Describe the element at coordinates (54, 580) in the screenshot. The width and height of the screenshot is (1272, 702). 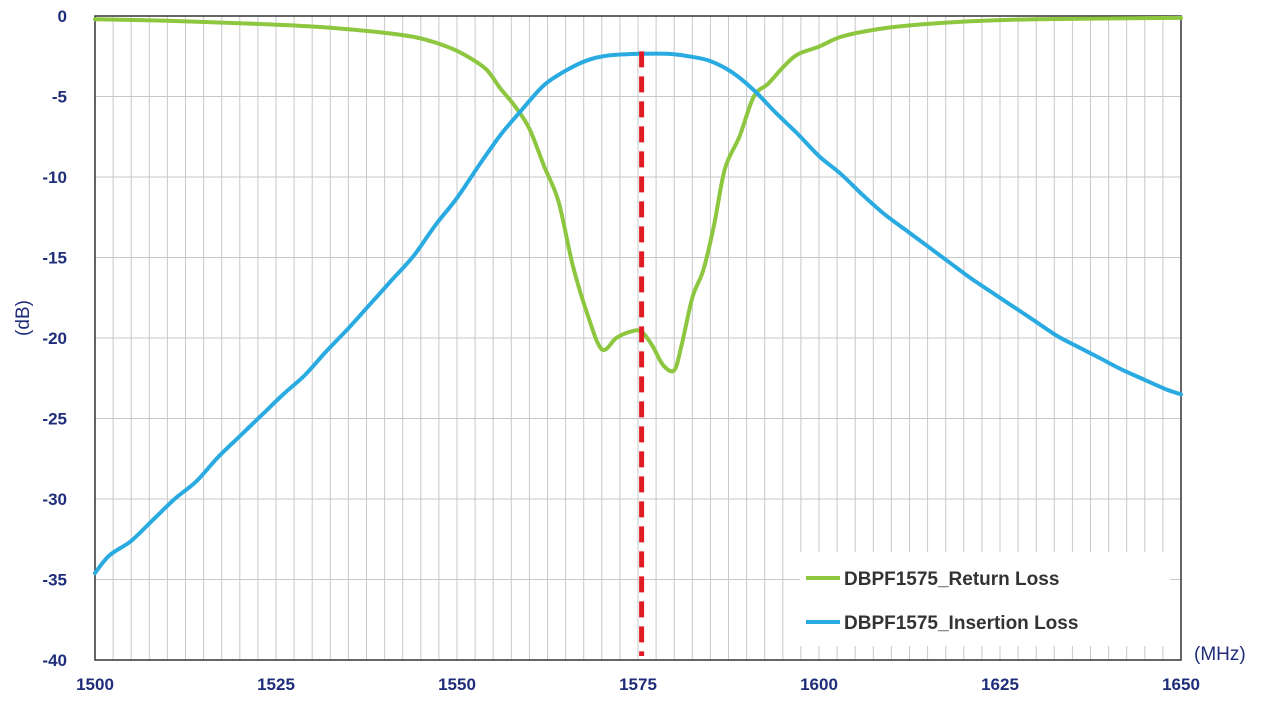
I see `y-tick-label: -35` at that location.